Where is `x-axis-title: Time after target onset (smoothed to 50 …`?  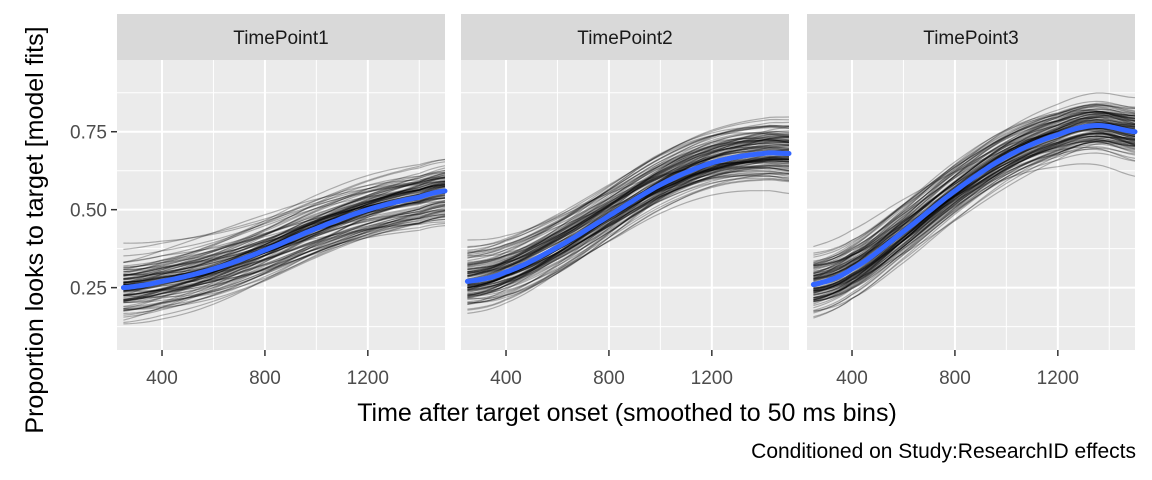 x-axis-title: Time after target onset (smoothed to 50 … is located at coordinates (627, 413).